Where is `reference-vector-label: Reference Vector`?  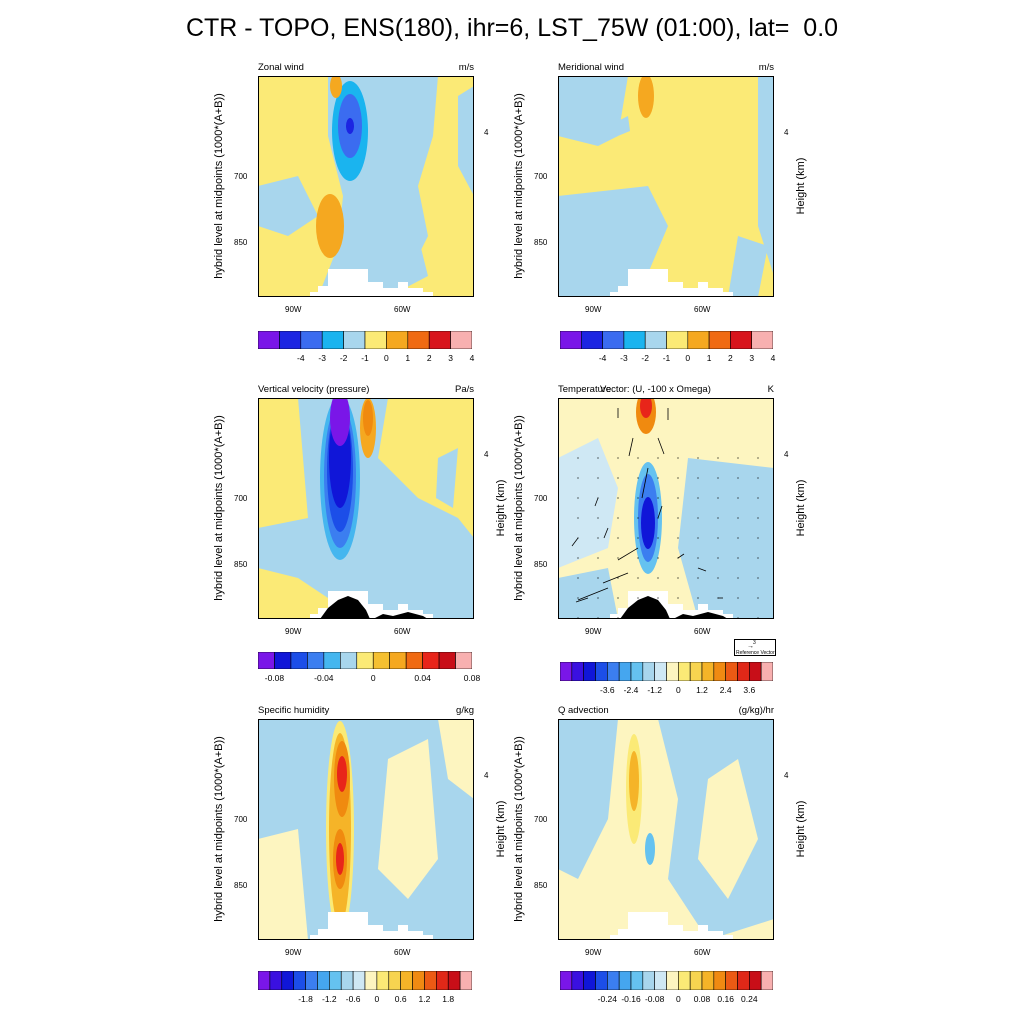 reference-vector-label: Reference Vector is located at coordinates (755, 653).